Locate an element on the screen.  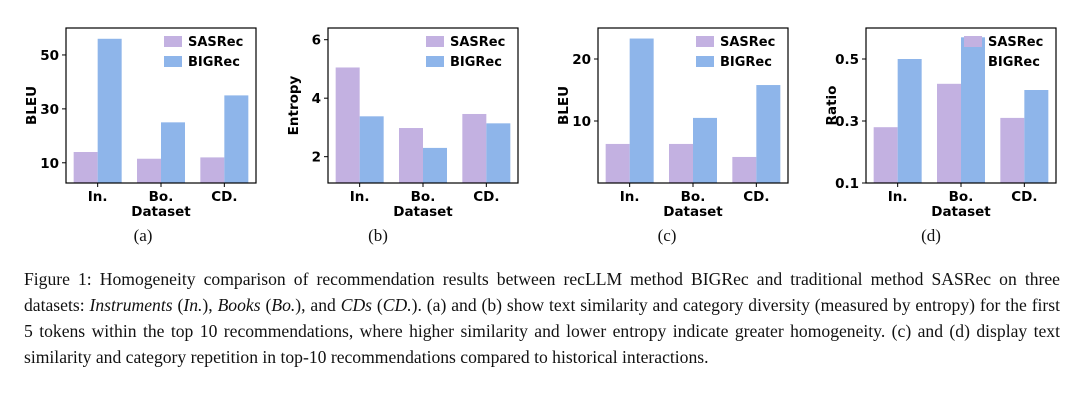
y-tick-label-50: 50 is located at coordinates (49, 56).